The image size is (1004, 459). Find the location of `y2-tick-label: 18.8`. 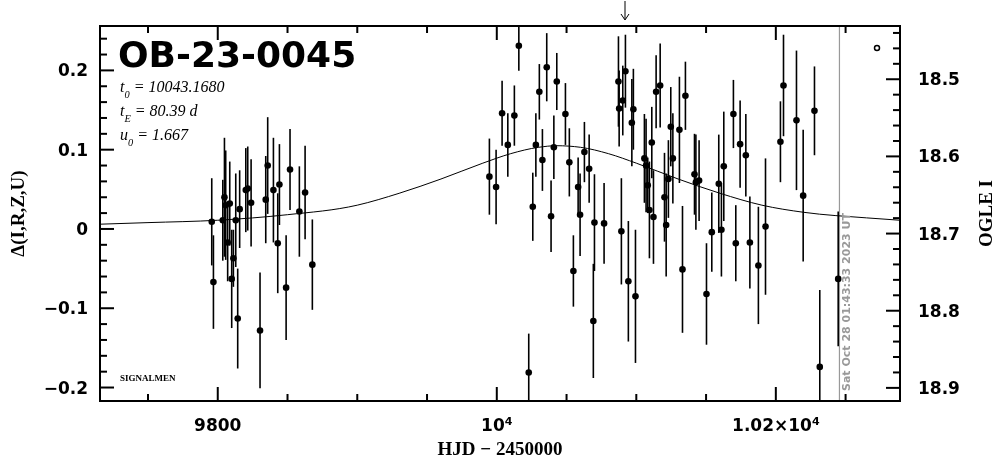

y2-tick-label: 18.8 is located at coordinates (939, 310).